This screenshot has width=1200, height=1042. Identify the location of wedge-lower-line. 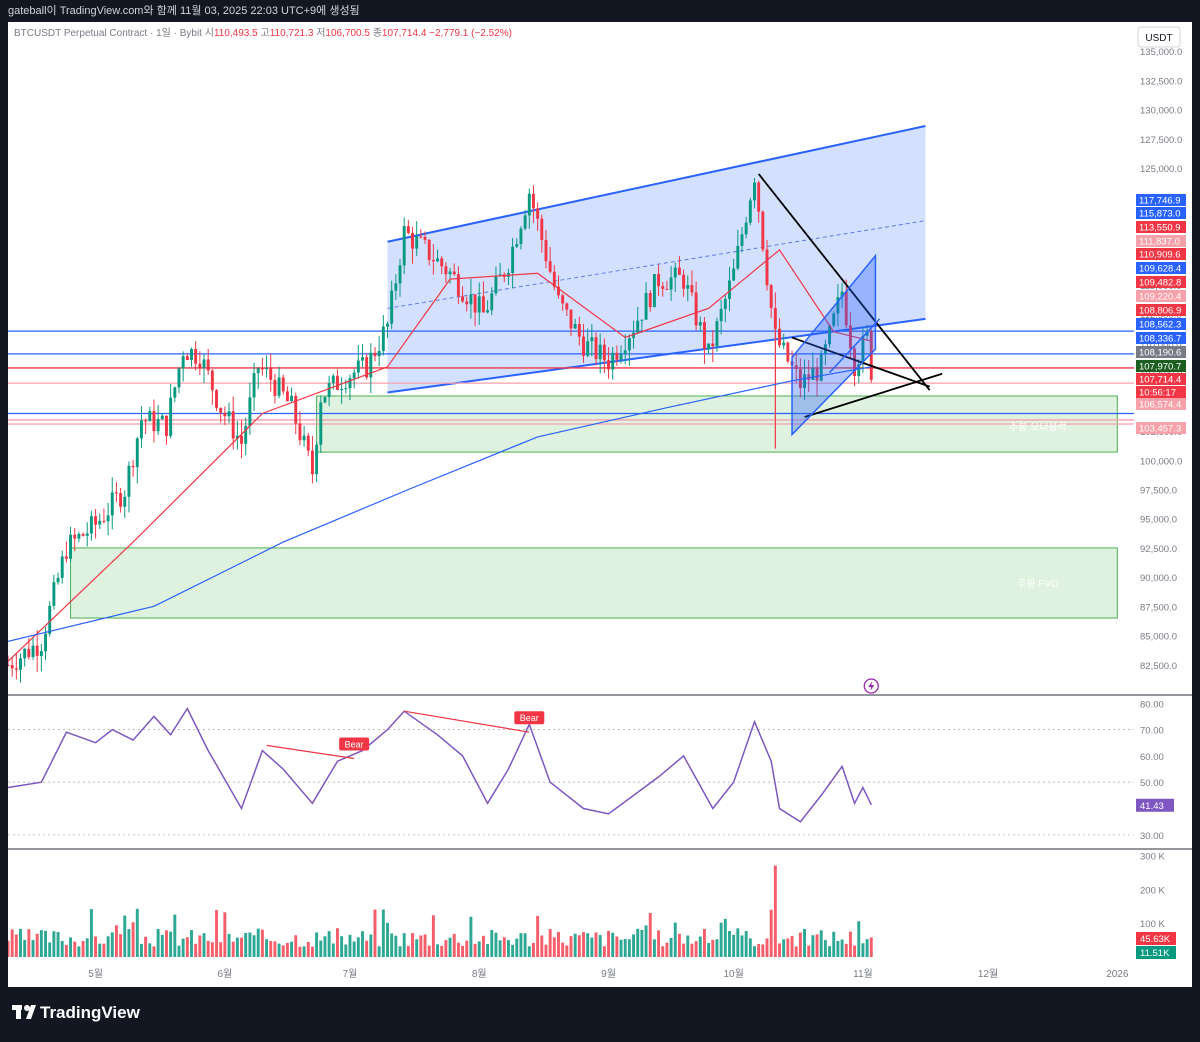
(873, 395).